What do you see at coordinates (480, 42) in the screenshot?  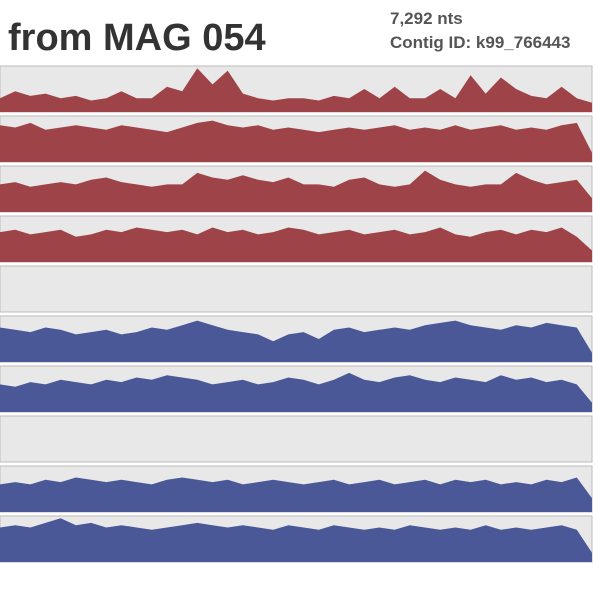 I see `contig-id: Contig ID: k99_766443` at bounding box center [480, 42].